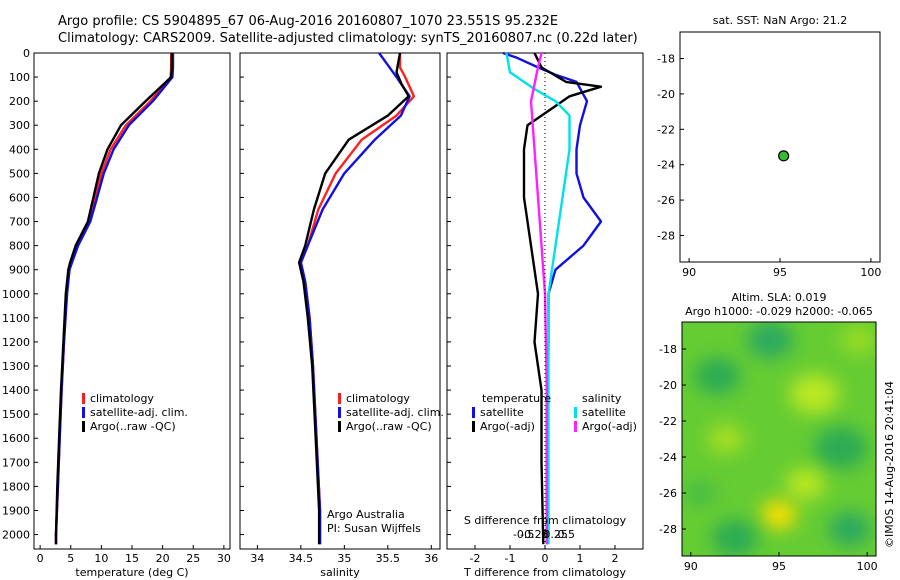 The image size is (900, 580). I want to click on location-ytick-label: -28, so click(666, 235).